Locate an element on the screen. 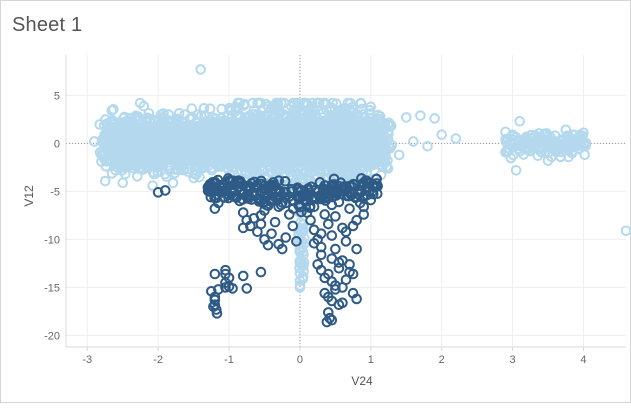 The image size is (631, 408). series-dark-points is located at coordinates (267, 250).